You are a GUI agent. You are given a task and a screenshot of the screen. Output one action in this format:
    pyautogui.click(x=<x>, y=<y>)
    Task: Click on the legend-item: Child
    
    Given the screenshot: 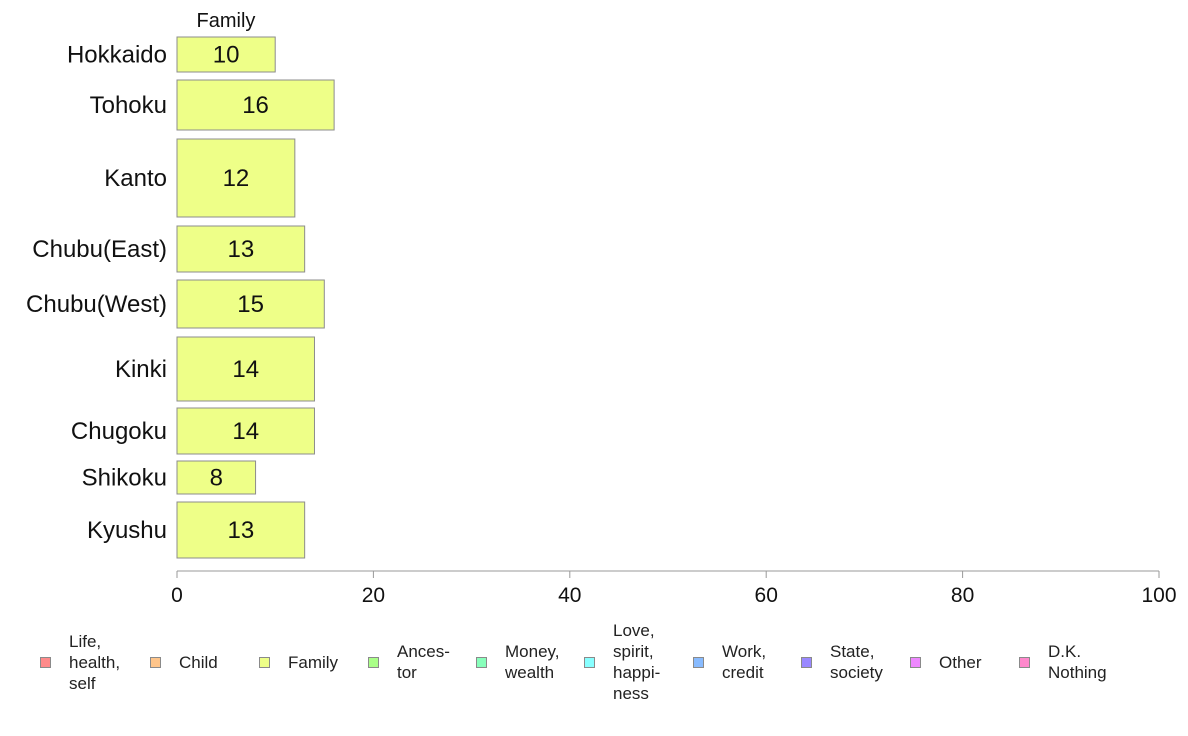 What is the action you would take?
    pyautogui.click(x=184, y=662)
    